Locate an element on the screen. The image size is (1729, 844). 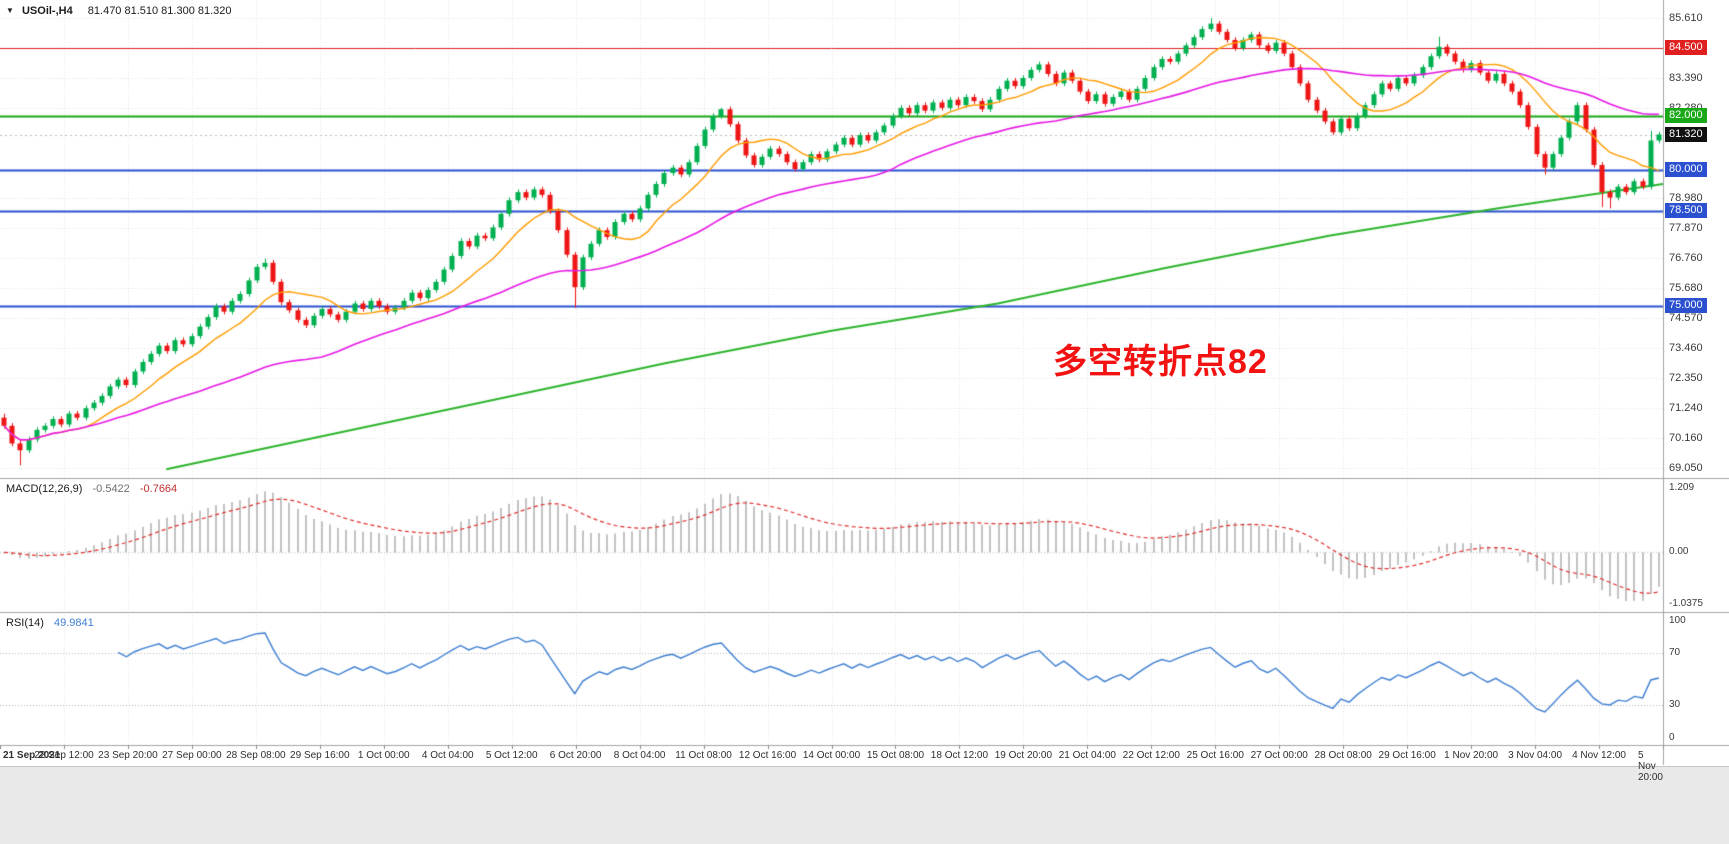
time-tick-label: 28 Sep 08:00 is located at coordinates (256, 755).